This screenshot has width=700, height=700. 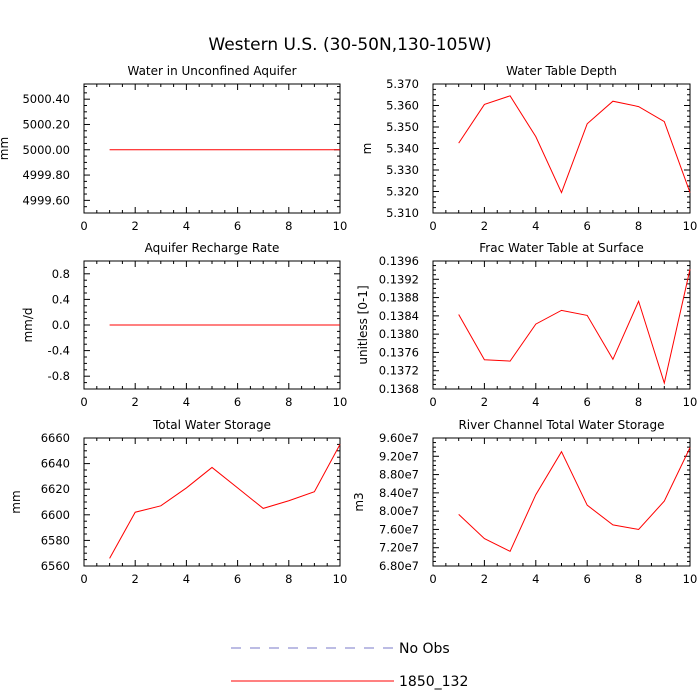 What do you see at coordinates (402, 106) in the screenshot?
I see `y-tick-label: 5.360` at bounding box center [402, 106].